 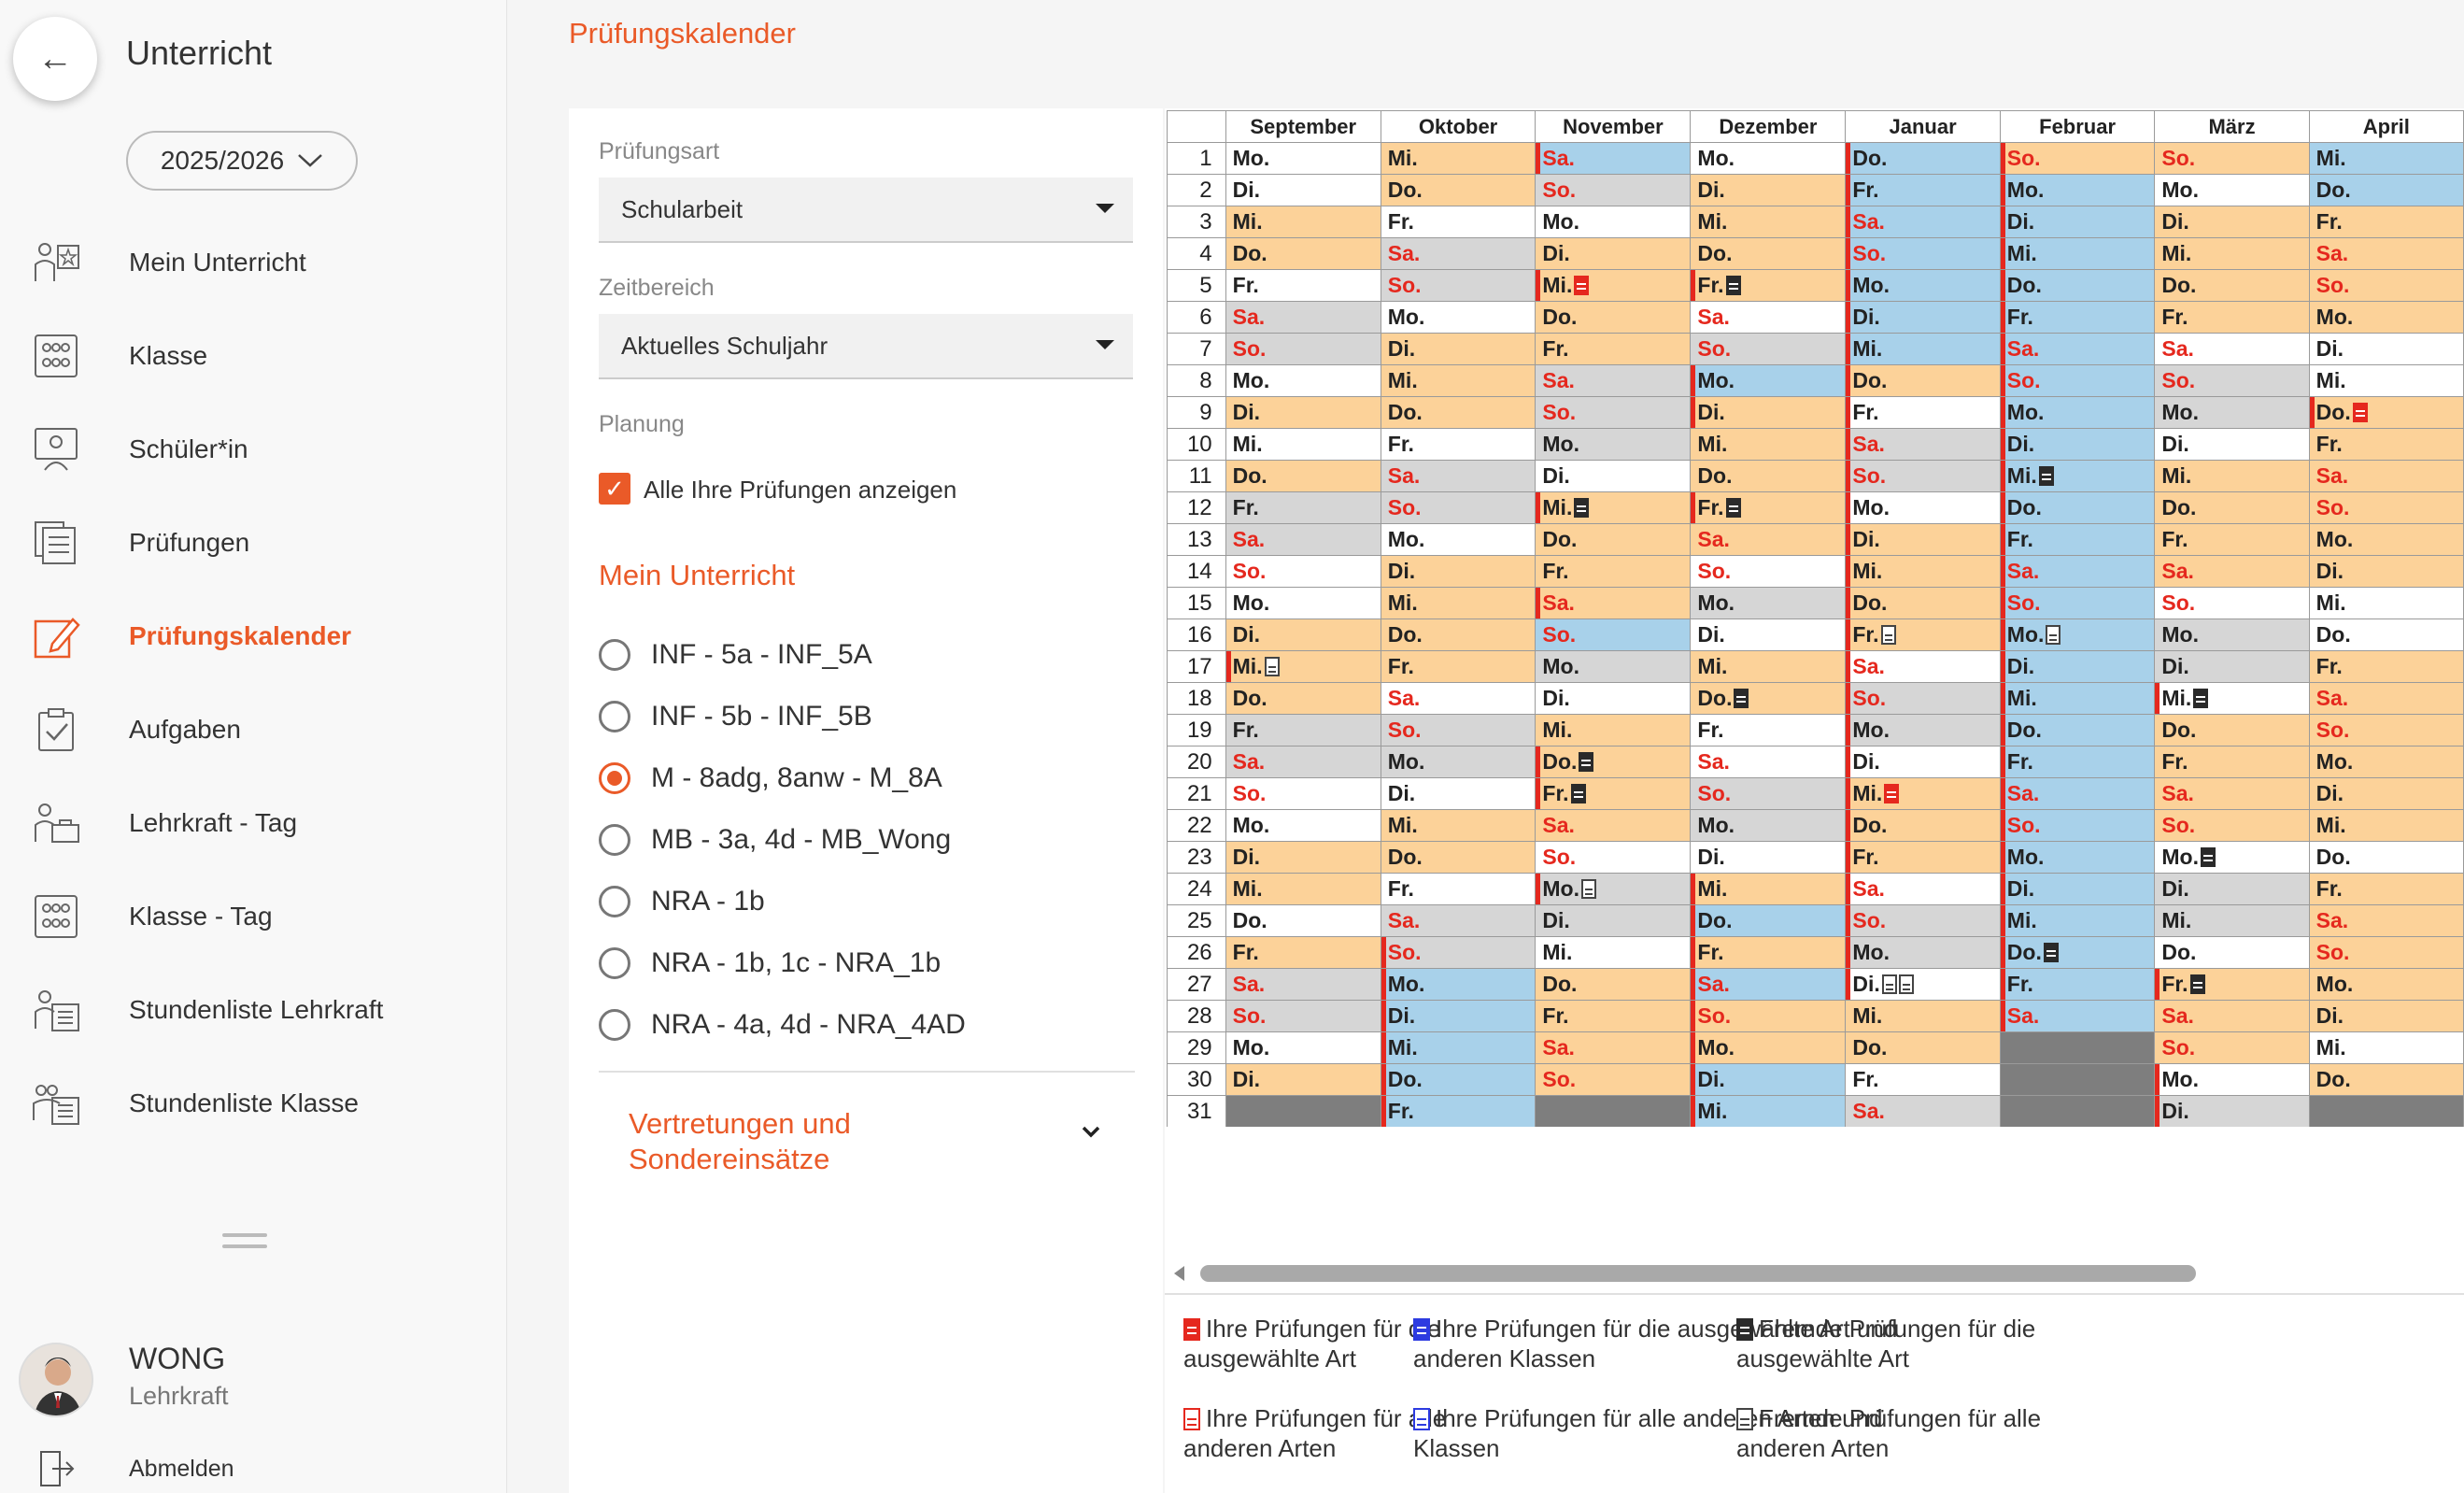 What do you see at coordinates (245, 1235) in the screenshot?
I see `drag-handle` at bounding box center [245, 1235].